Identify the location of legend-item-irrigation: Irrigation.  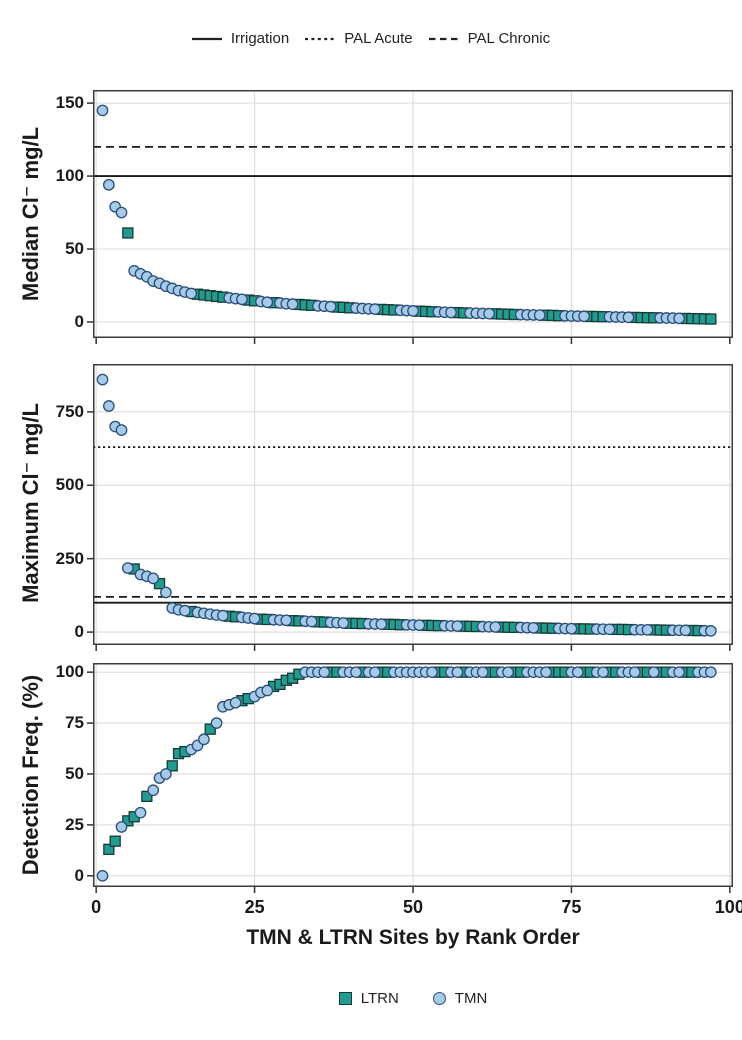
(240, 38).